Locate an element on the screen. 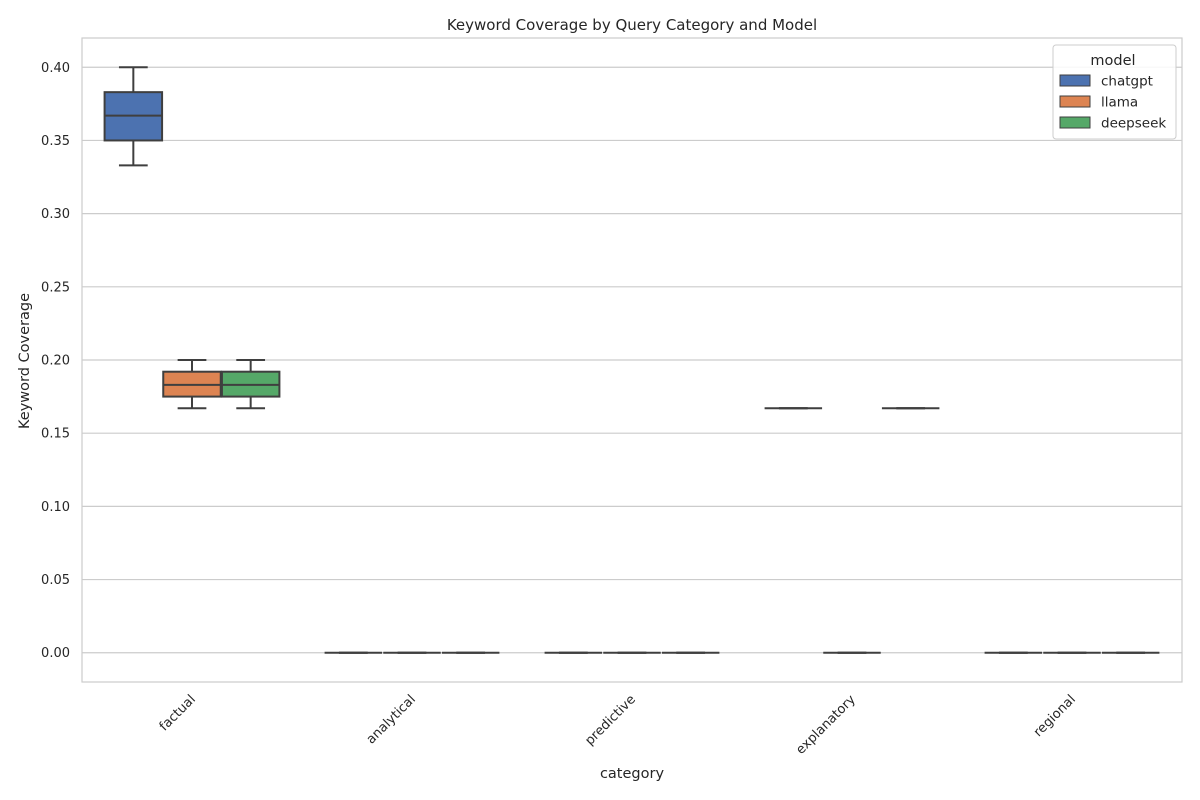 The width and height of the screenshot is (1200, 800). box-chatgpt-factual is located at coordinates (133, 116).